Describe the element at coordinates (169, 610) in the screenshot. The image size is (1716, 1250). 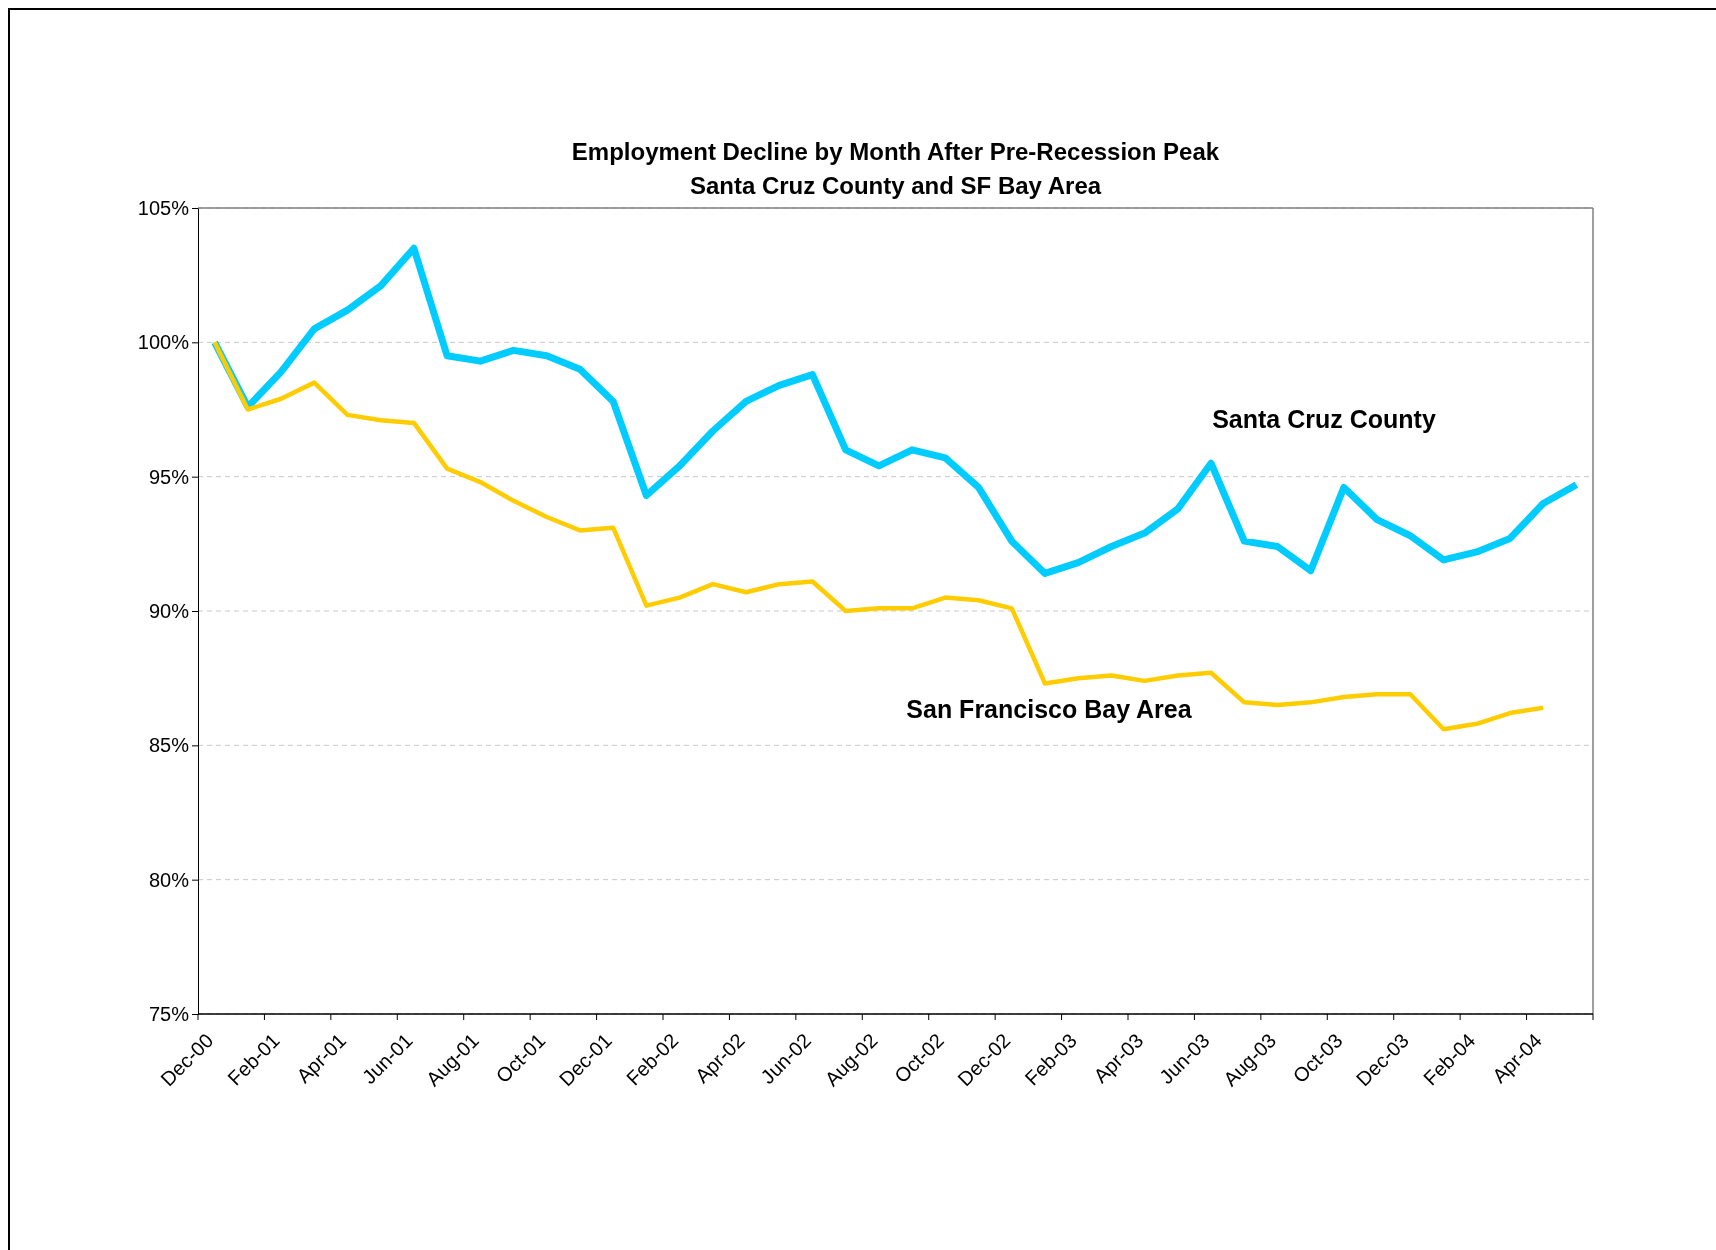
I see `y-tick-label: 90%` at that location.